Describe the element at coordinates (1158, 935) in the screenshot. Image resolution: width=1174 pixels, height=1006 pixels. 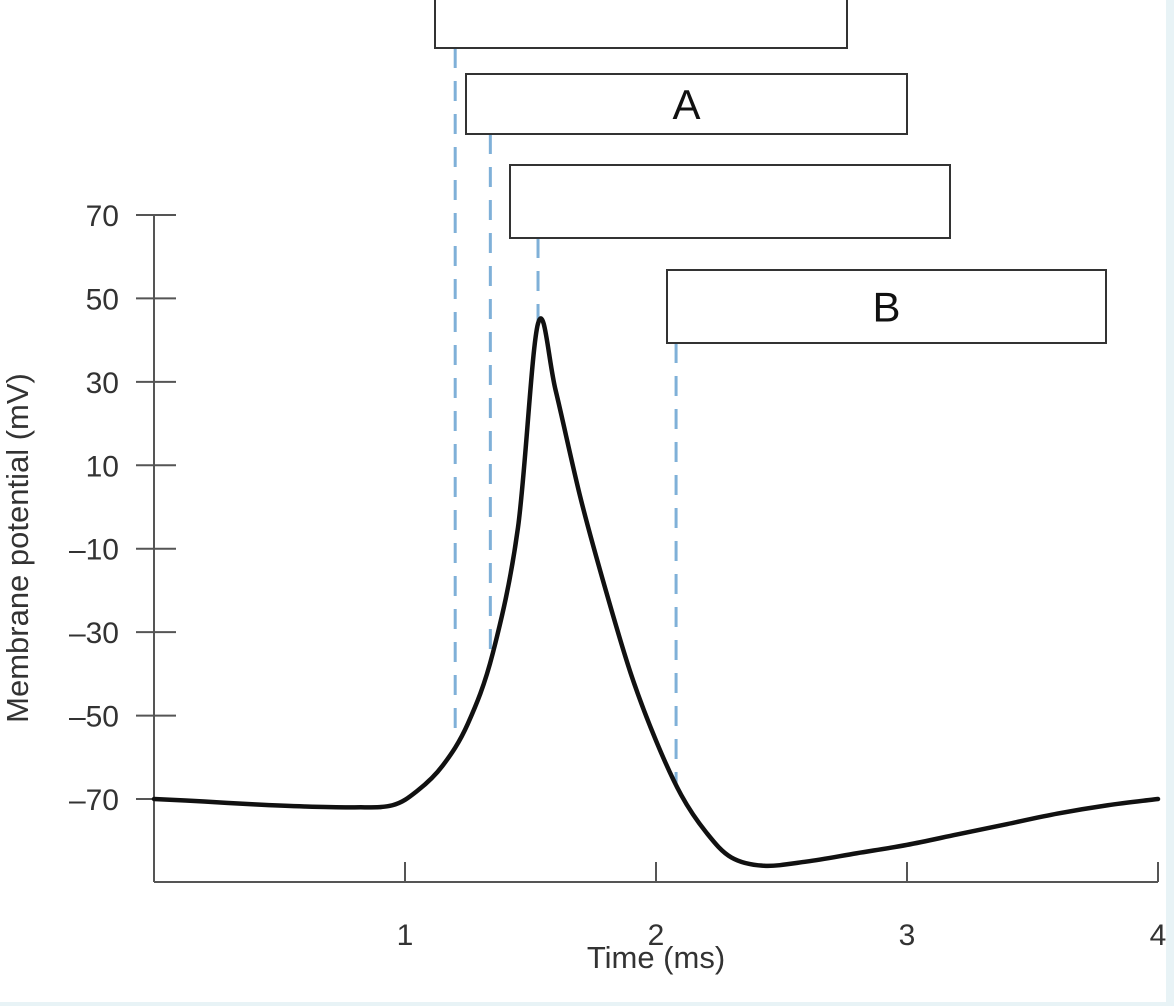
I see `x-tick-label: 4` at that location.